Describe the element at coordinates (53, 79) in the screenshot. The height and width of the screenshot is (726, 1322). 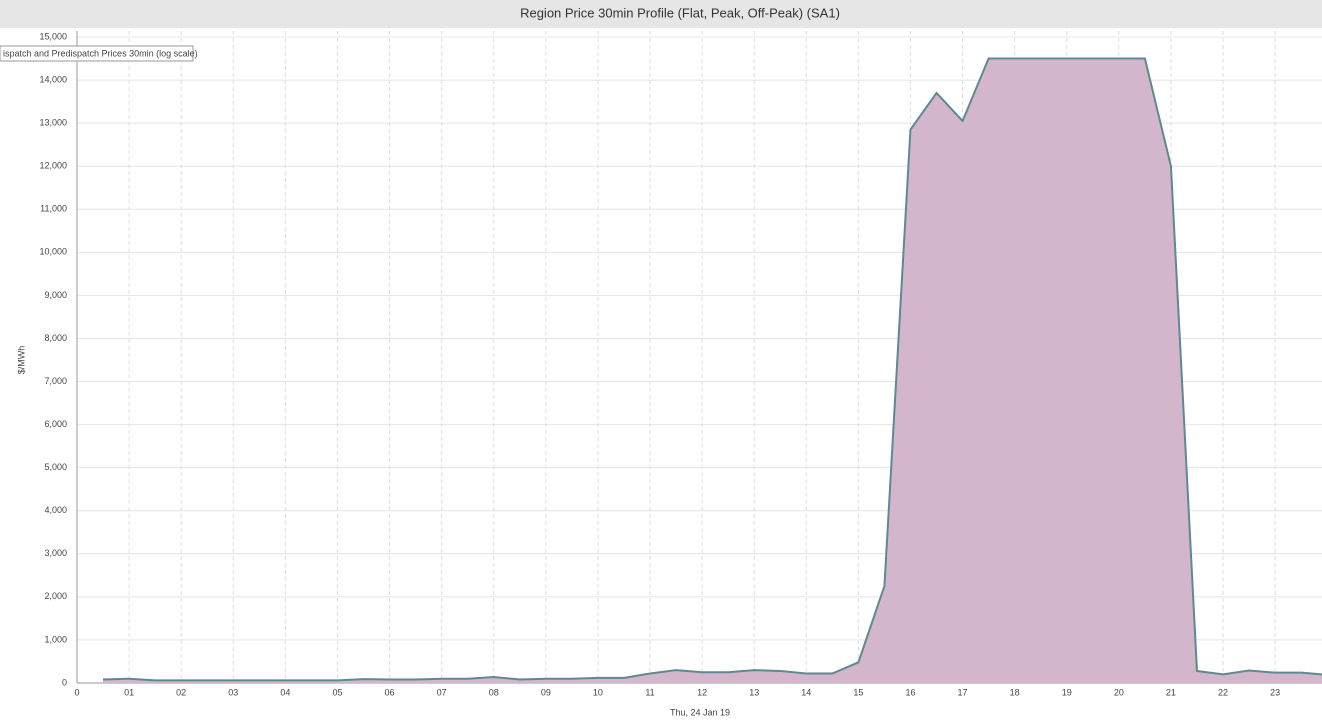
I see `y-tick-label: 14,000` at that location.